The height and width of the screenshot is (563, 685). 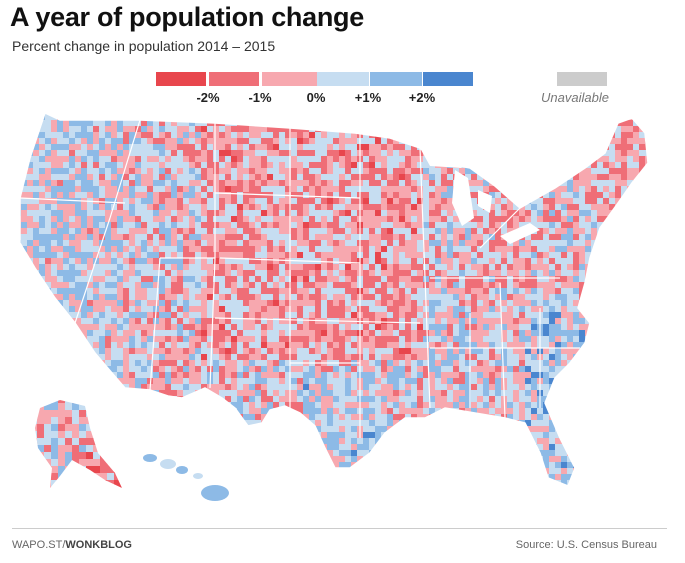 What do you see at coordinates (186, 477) in the screenshot?
I see `hawaii-islands` at bounding box center [186, 477].